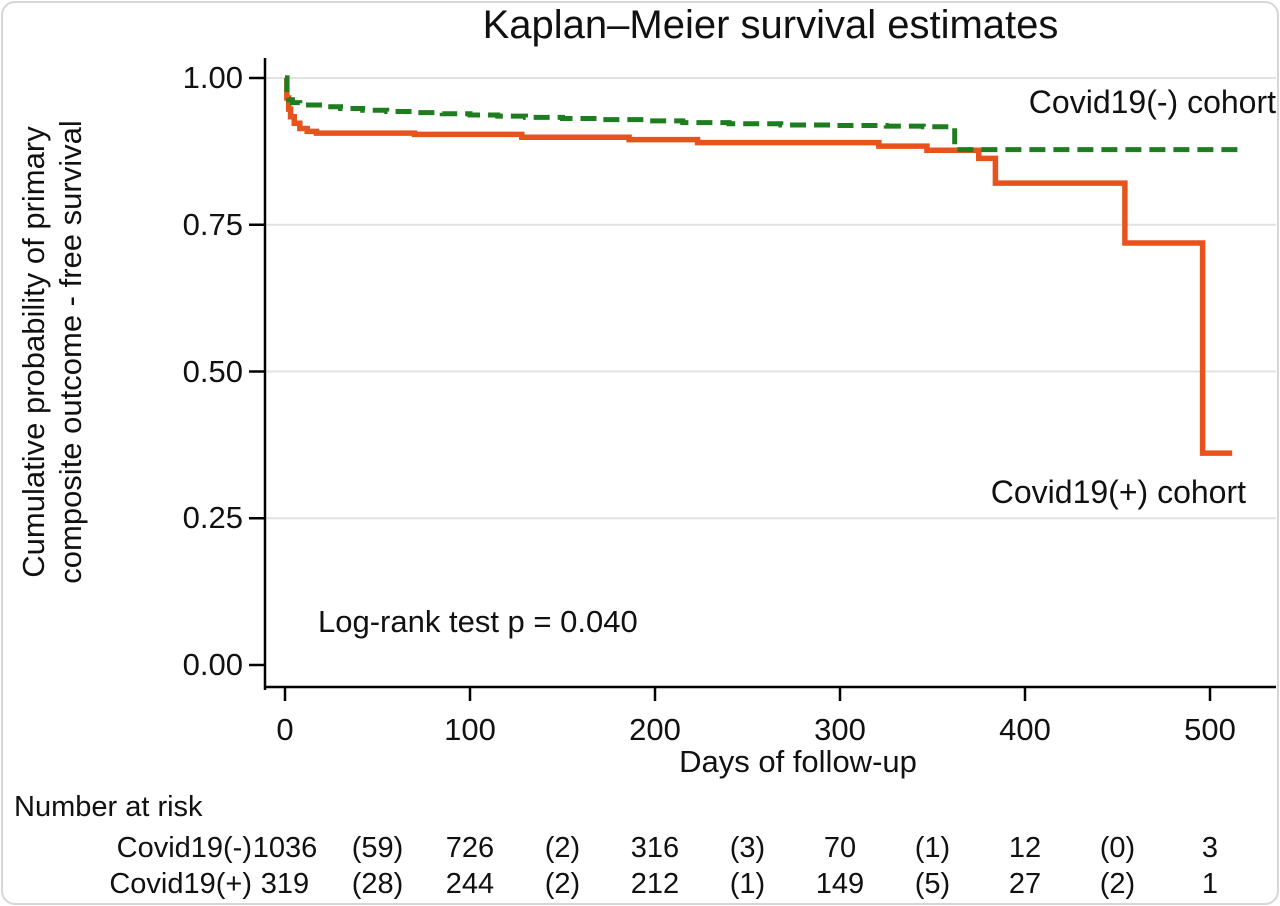  Describe the element at coordinates (180, 884) in the screenshot. I see `risk-row-label: Covid19(+)` at that location.